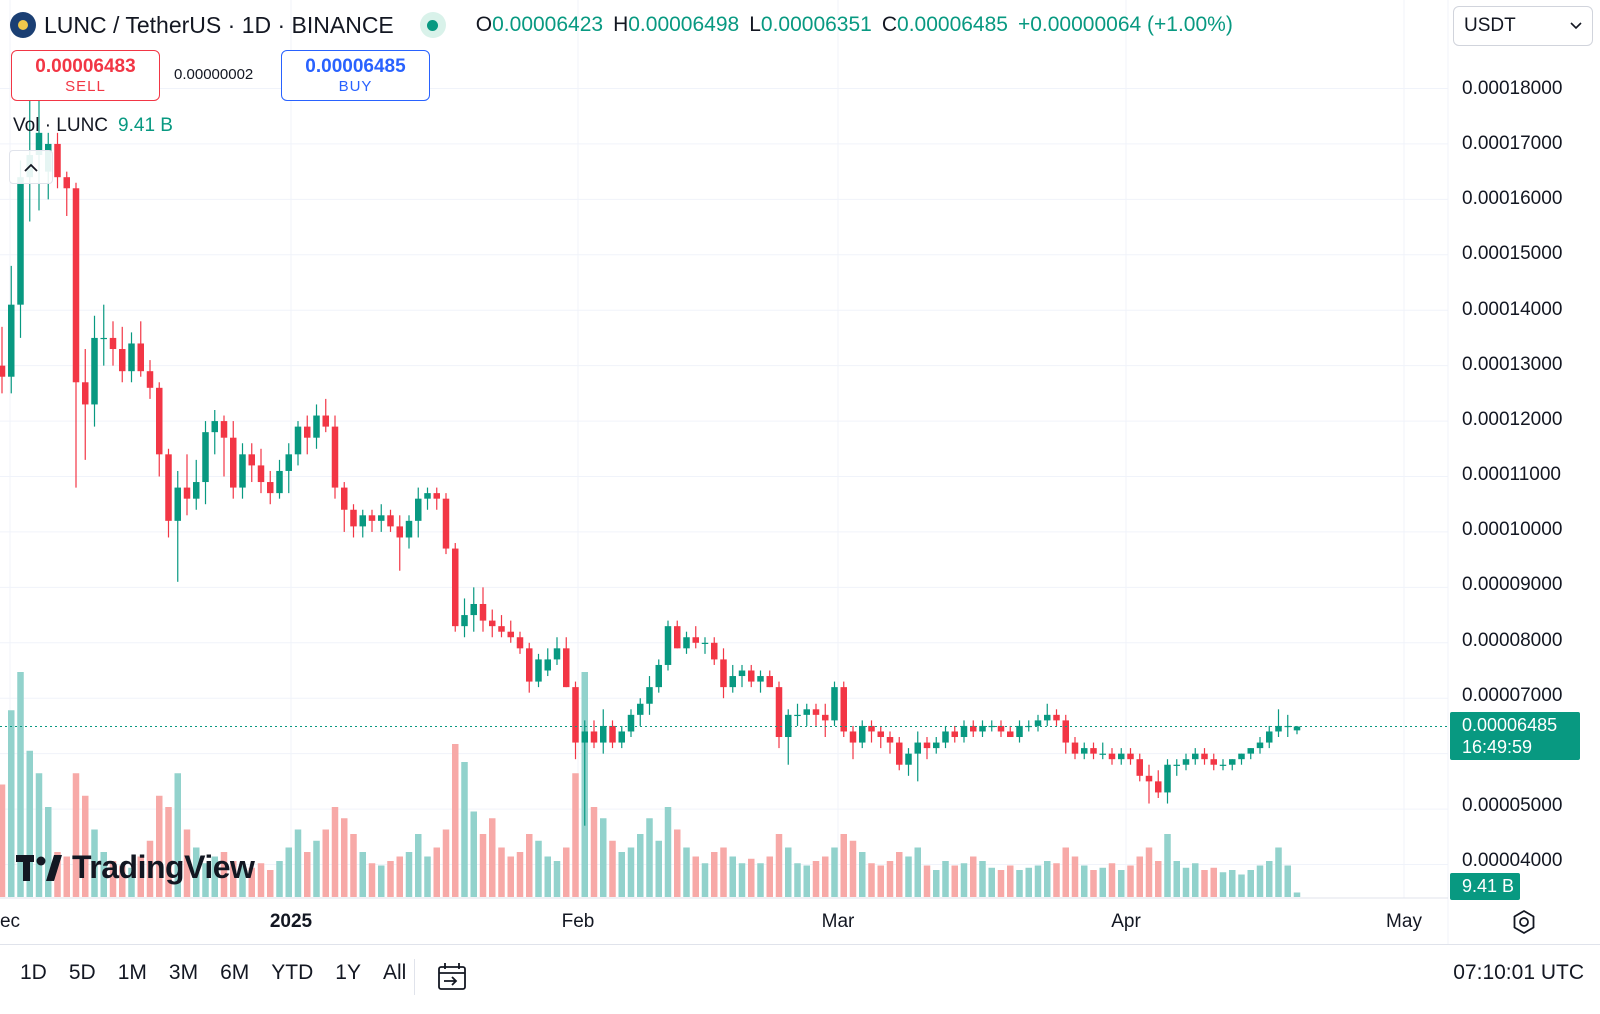 The width and height of the screenshot is (1600, 1014). What do you see at coordinates (31, 167) in the screenshot?
I see `collapse-legend-button` at bounding box center [31, 167].